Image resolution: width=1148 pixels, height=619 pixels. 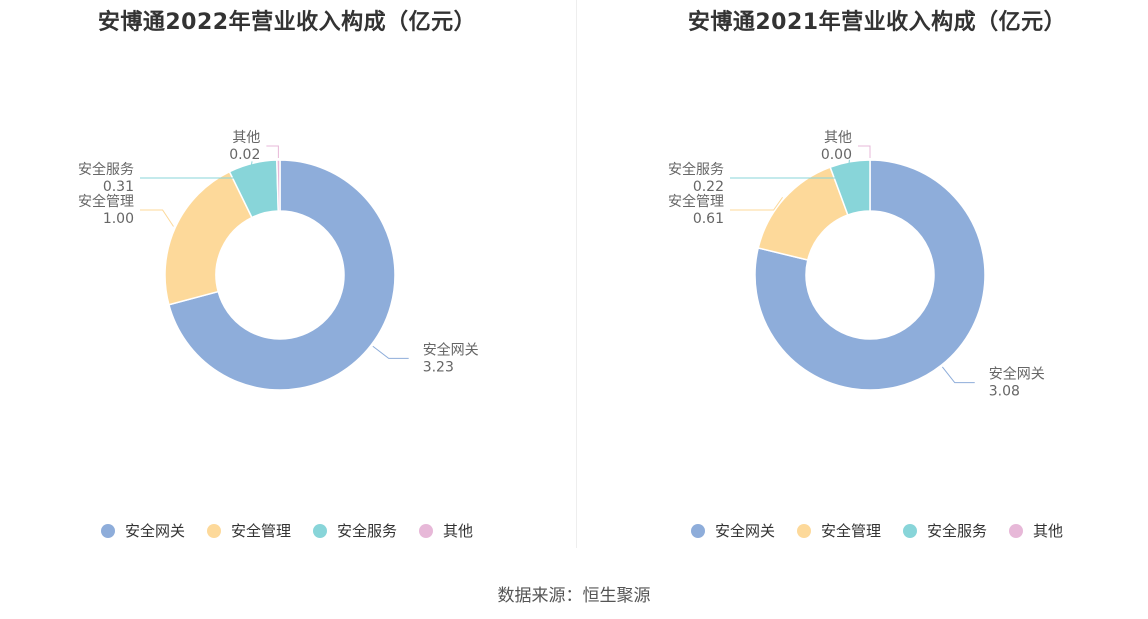 What do you see at coordinates (576, 274) in the screenshot?
I see `panel-divider` at bounding box center [576, 274].